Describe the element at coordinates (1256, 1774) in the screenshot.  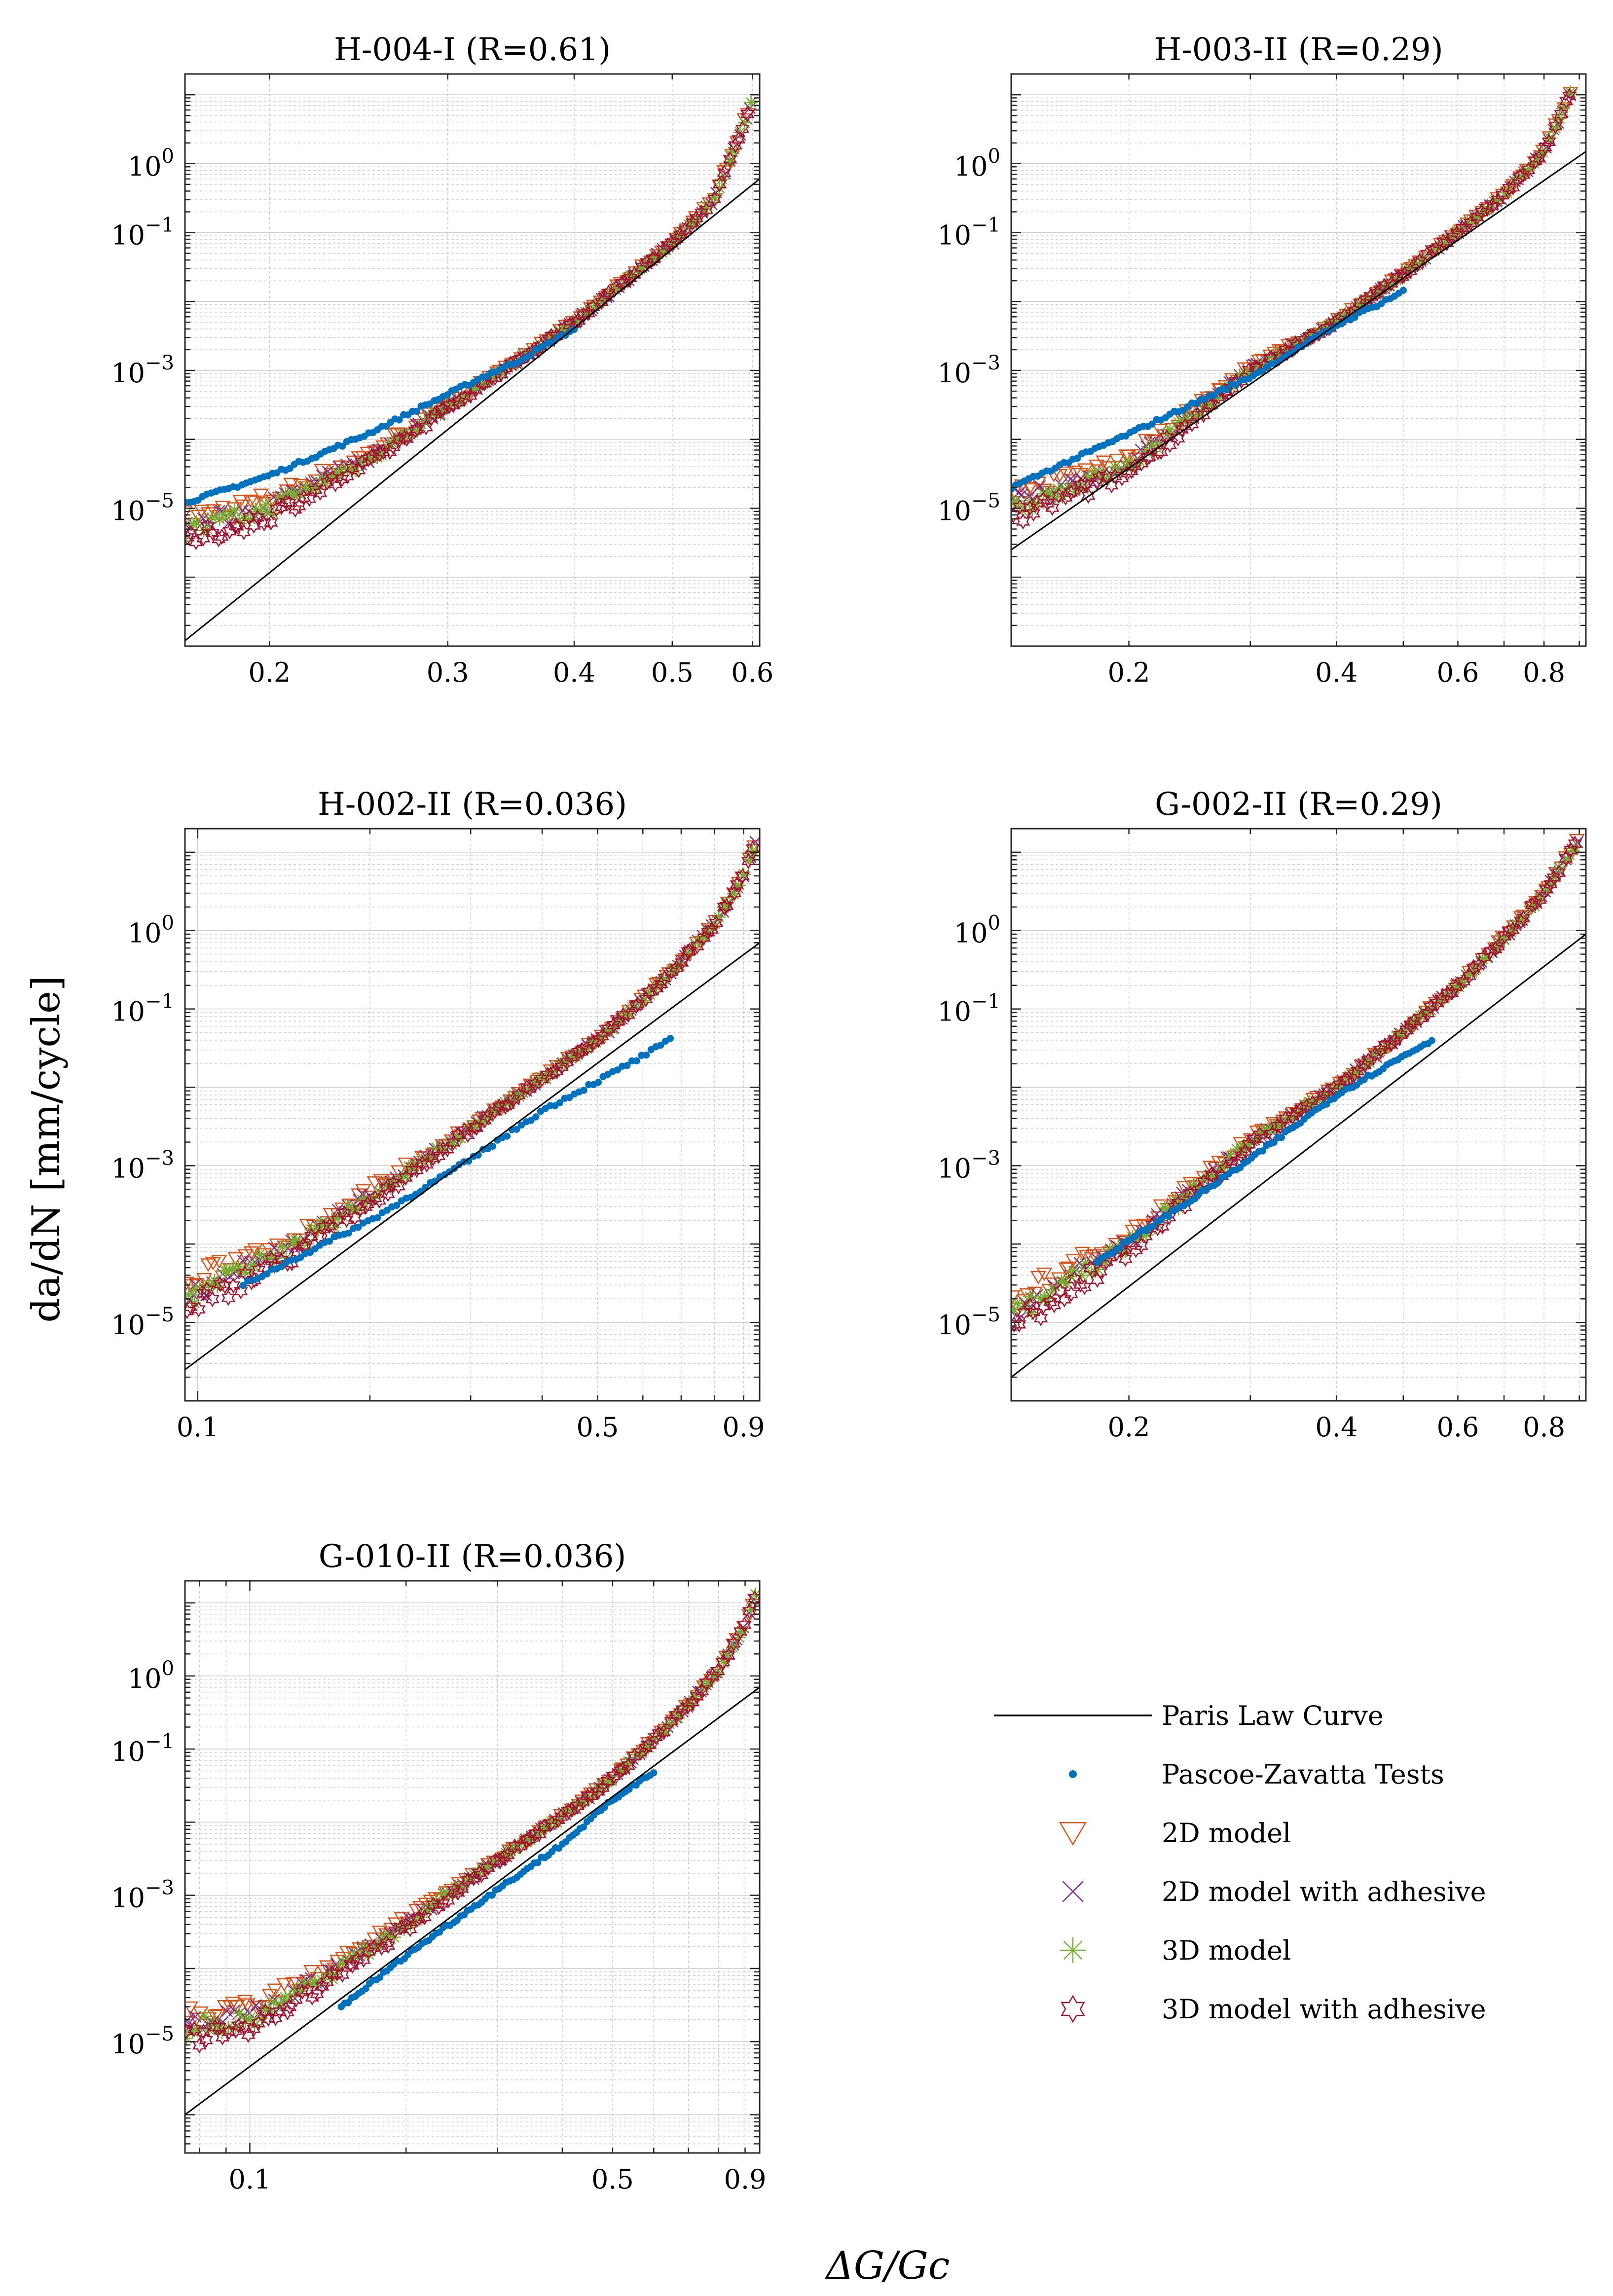
I see `legend-item-tests: Pascoe-Zavatta Tests` at that location.